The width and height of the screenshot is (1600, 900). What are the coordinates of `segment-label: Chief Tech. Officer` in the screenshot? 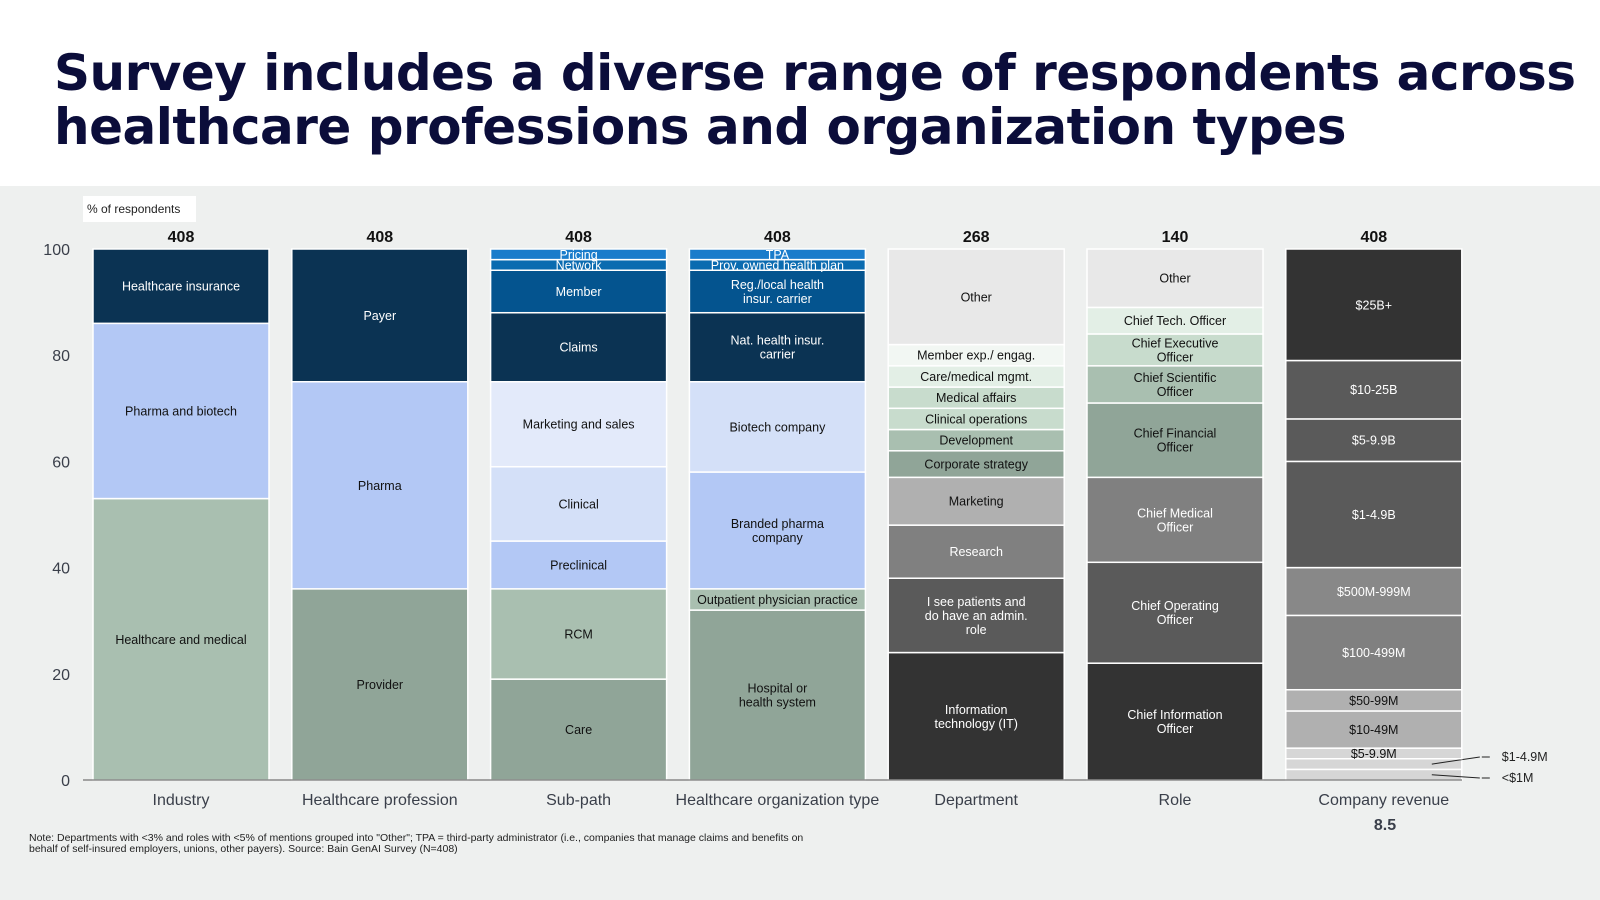 It's located at (1175, 321).